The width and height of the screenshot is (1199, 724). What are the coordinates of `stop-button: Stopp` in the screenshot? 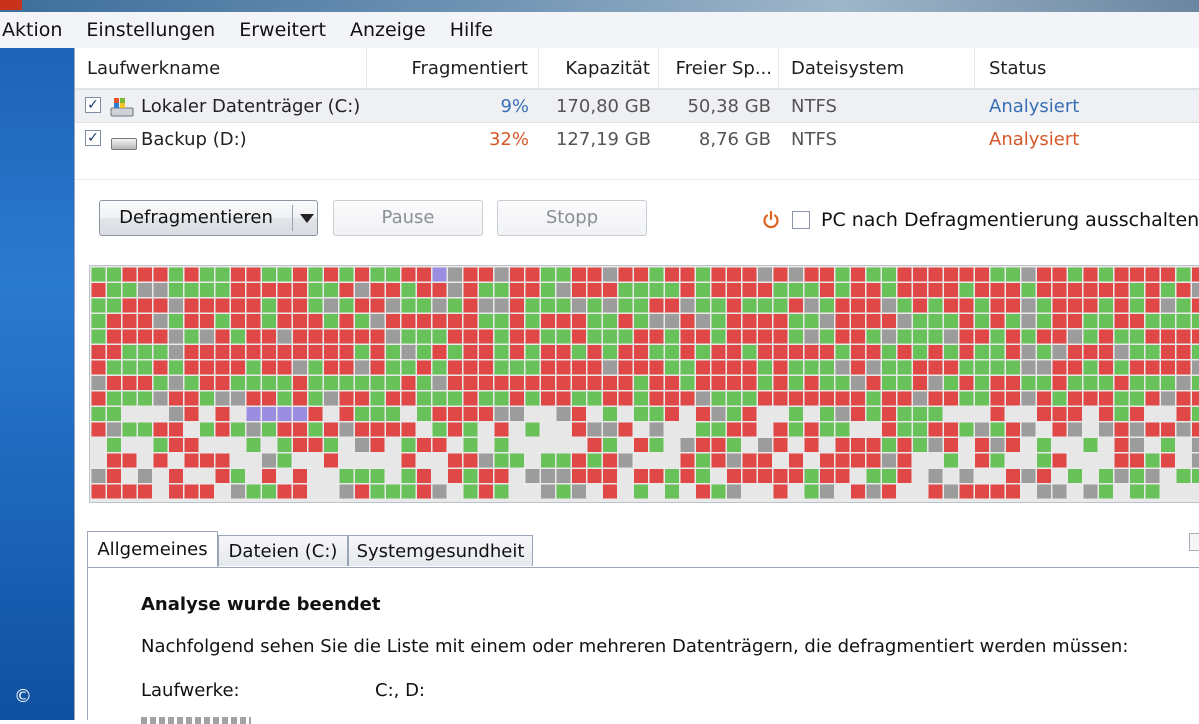 It's located at (572, 218).